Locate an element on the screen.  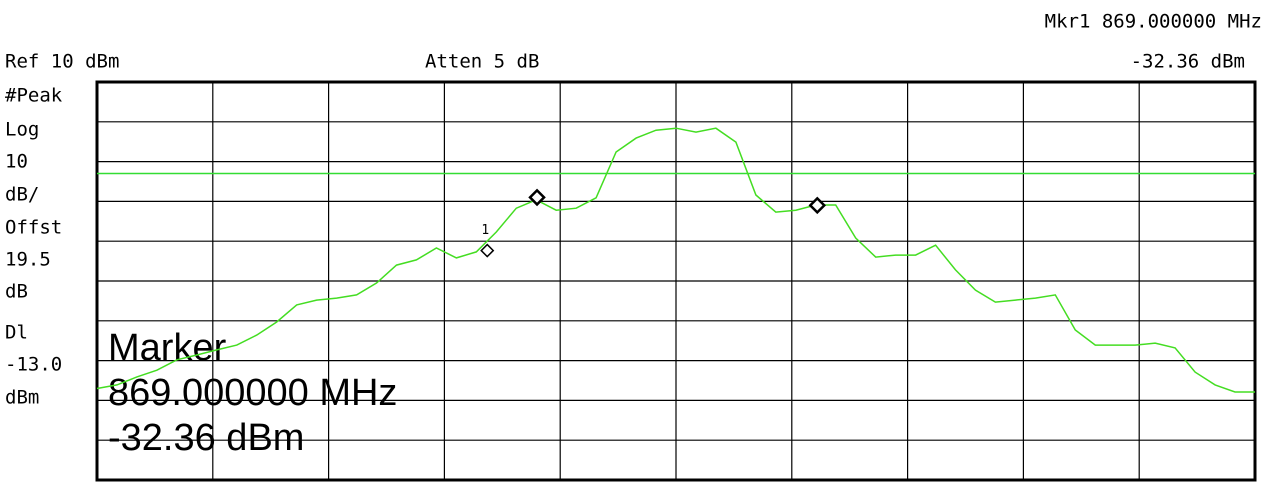
scale-label: dB/ is located at coordinates (22, 195).